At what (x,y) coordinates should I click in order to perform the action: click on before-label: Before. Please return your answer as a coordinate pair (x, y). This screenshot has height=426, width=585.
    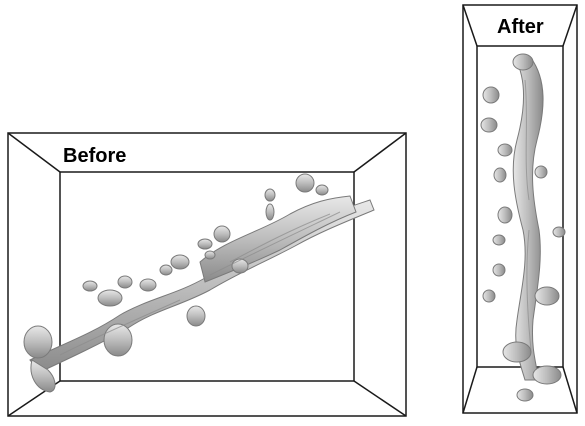
    Looking at the image, I should click on (95, 156).